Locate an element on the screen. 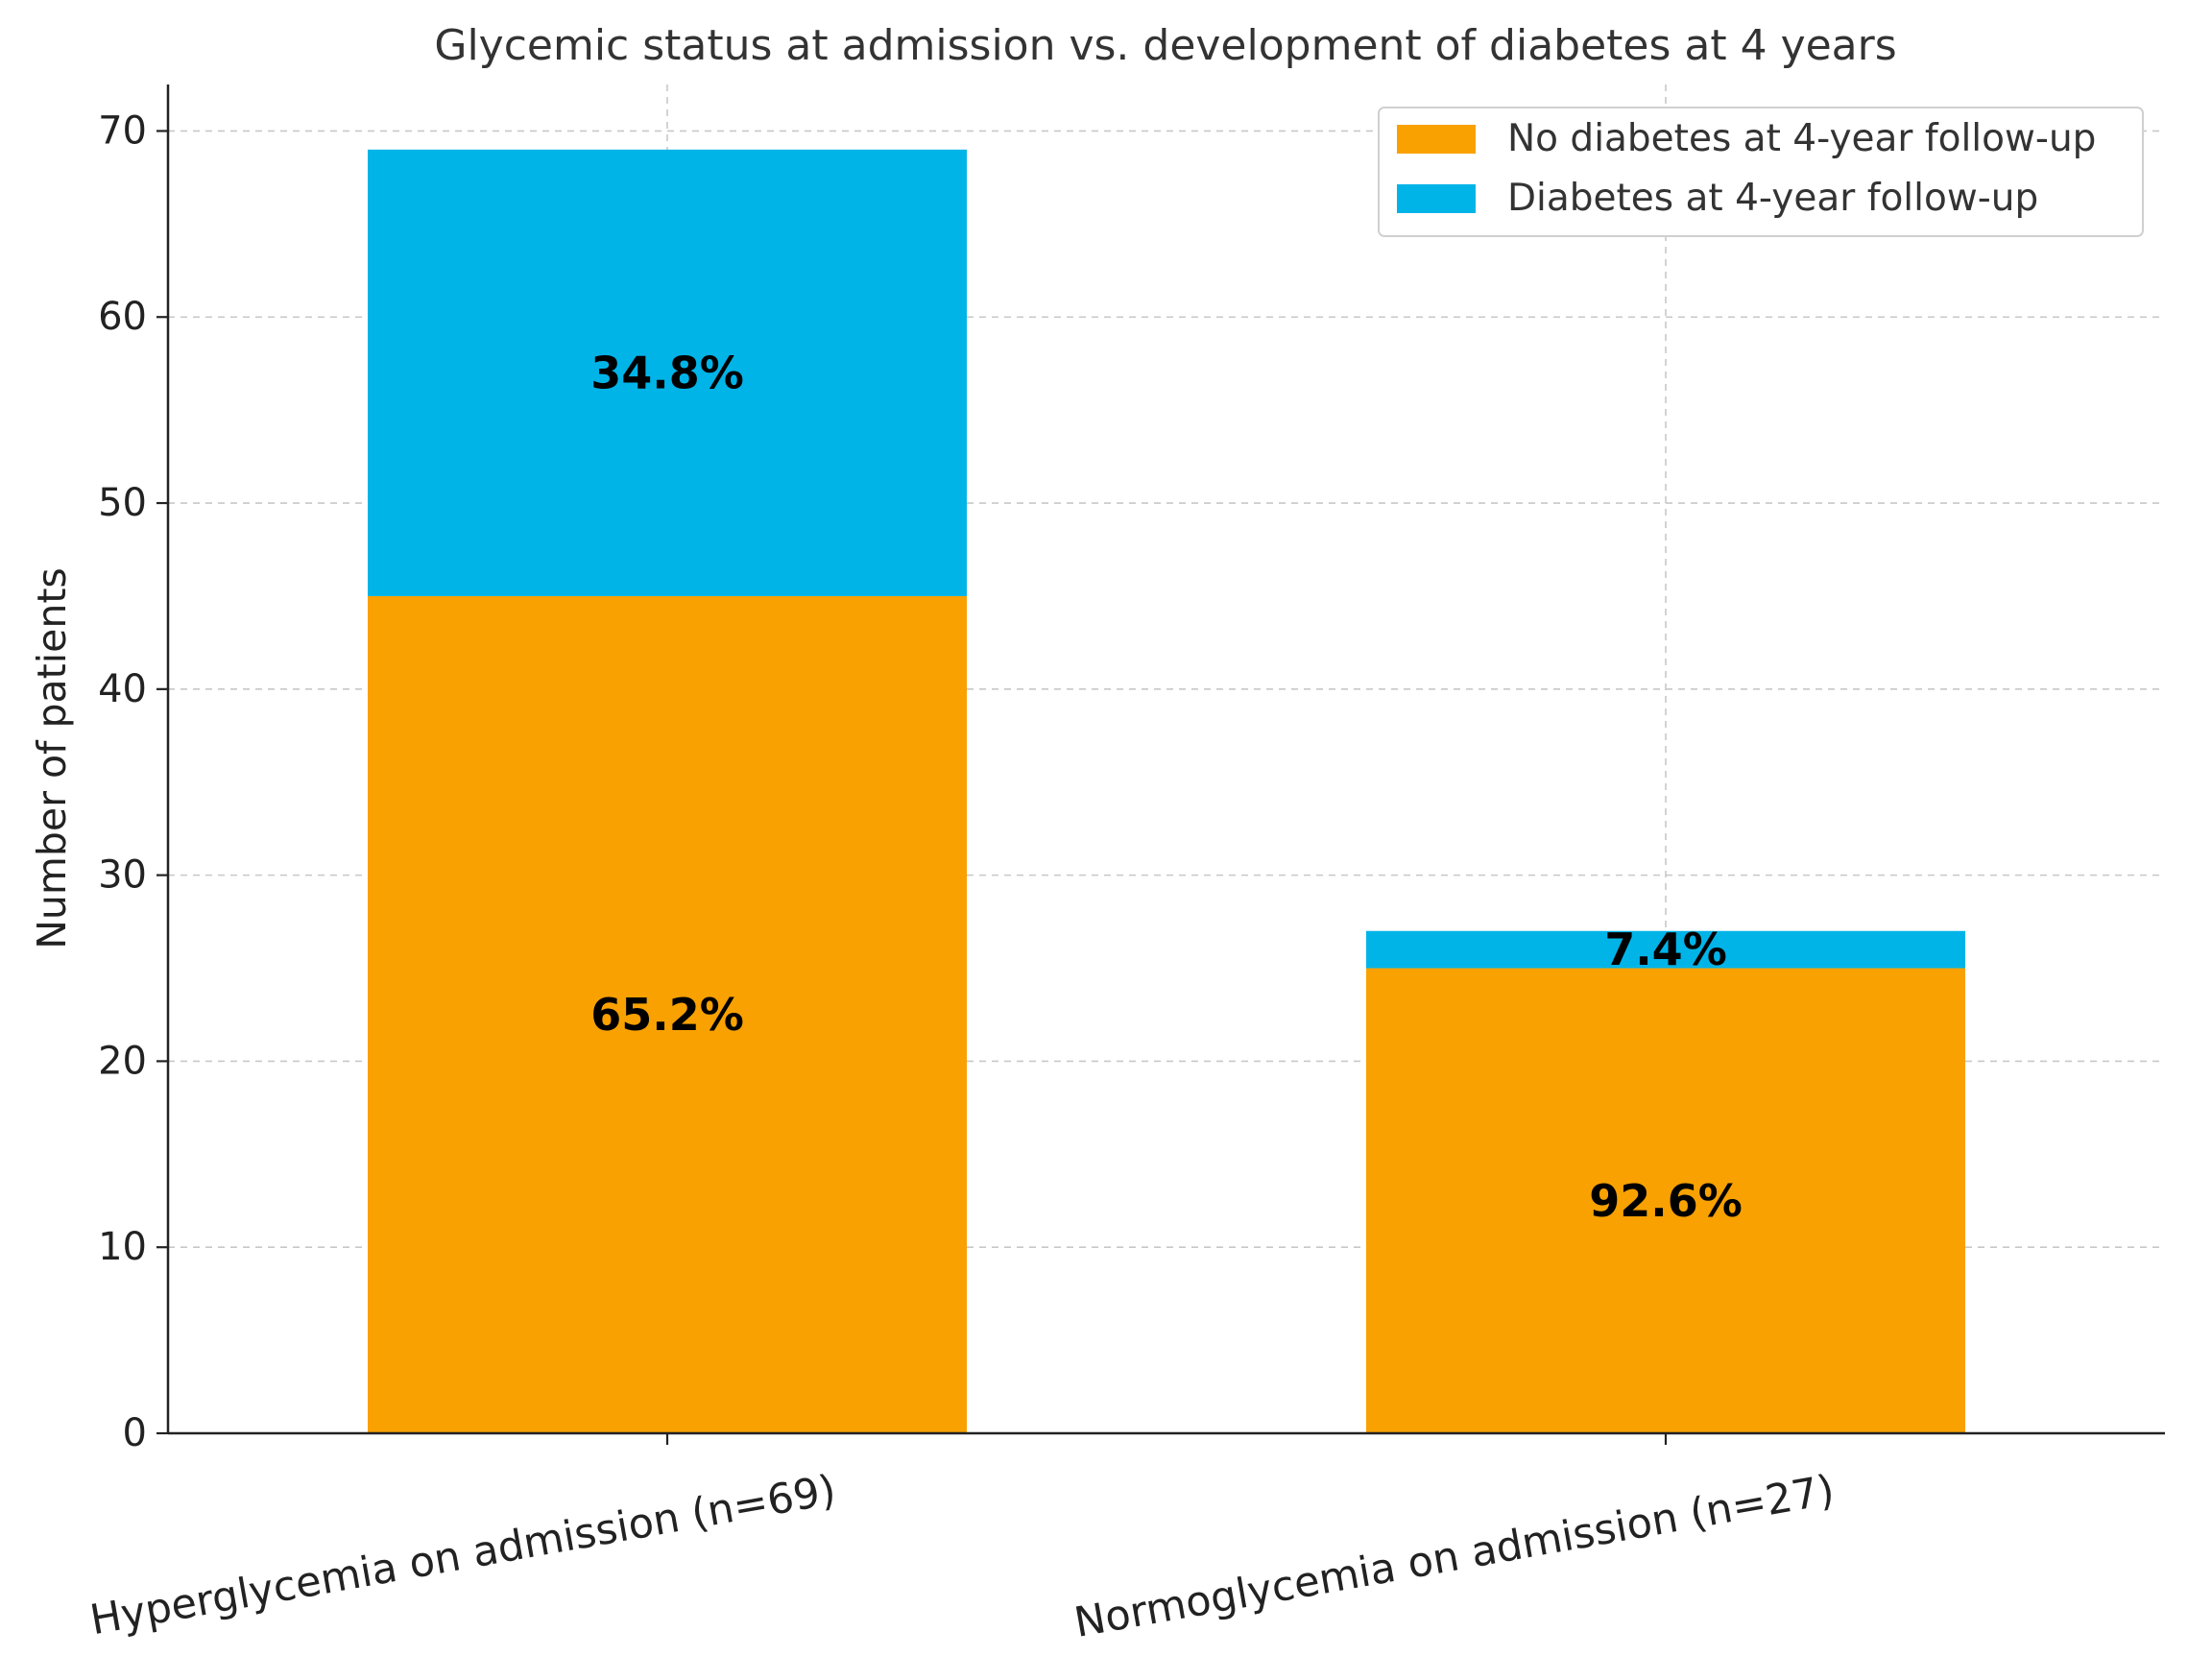  bar-value-label: 34.8% is located at coordinates (667, 372).